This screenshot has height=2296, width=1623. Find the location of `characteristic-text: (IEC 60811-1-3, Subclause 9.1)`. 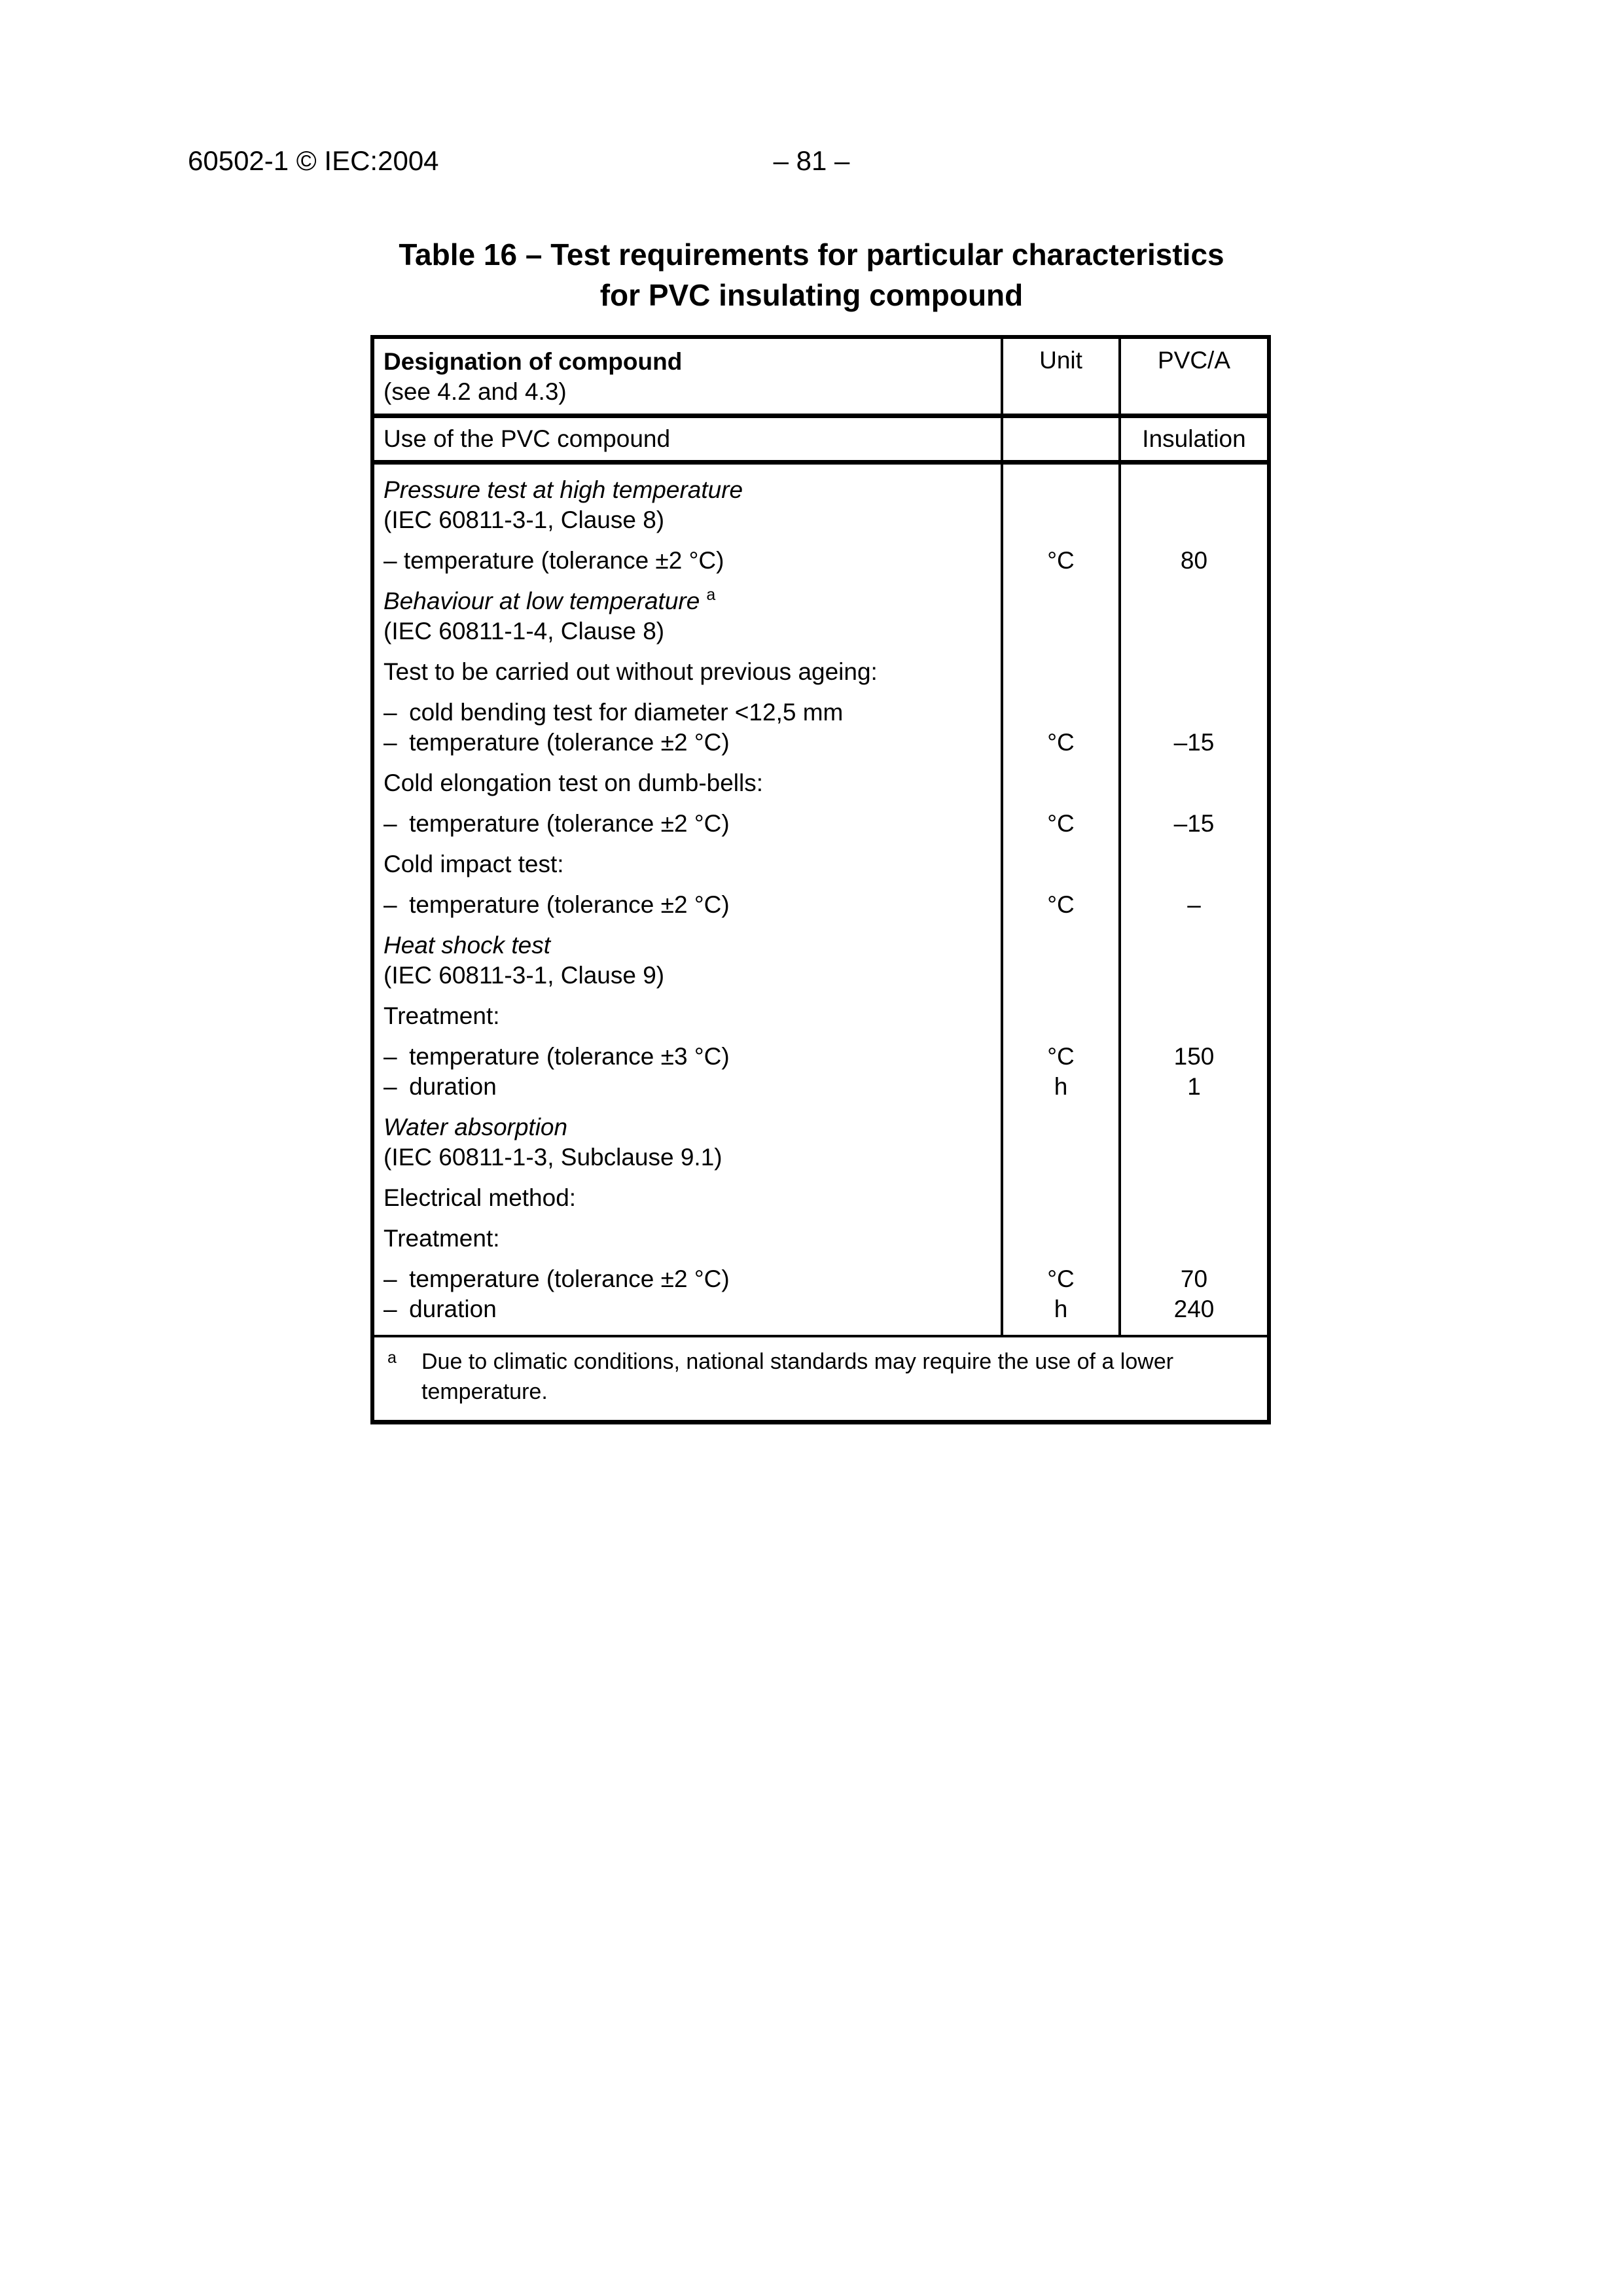

characteristic-text: (IEC 60811-1-3, Subclause 9.1) is located at coordinates (552, 1157).